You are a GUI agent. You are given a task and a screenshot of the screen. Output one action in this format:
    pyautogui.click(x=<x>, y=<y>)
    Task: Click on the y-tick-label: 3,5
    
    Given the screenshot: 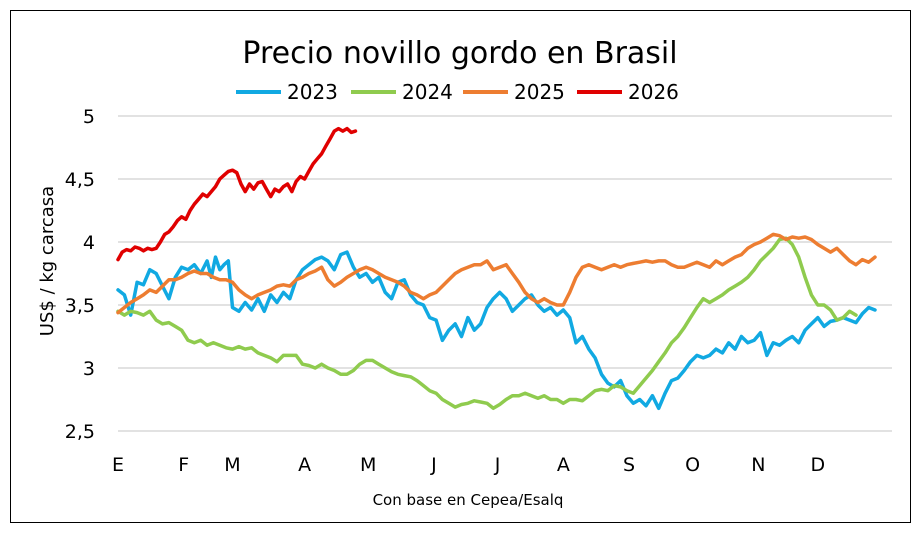 What is the action you would take?
    pyautogui.click(x=80, y=306)
    